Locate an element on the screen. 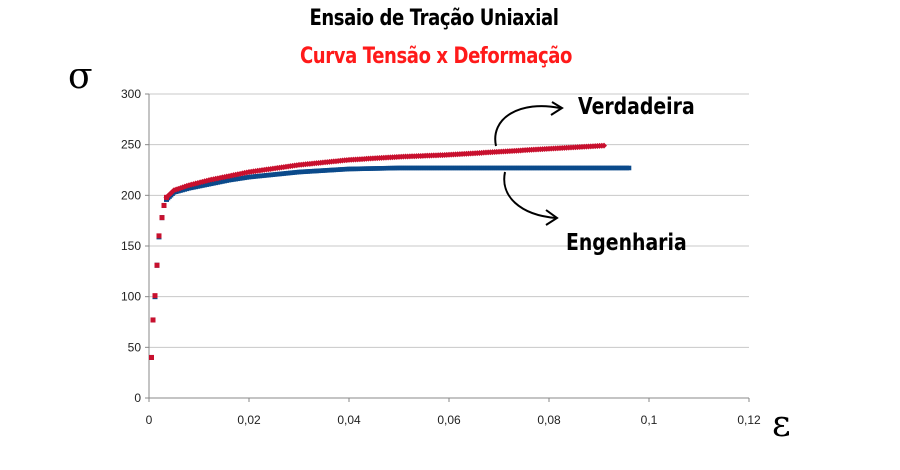 This screenshot has height=470, width=900. y-tick-label: 200 is located at coordinates (131, 195).